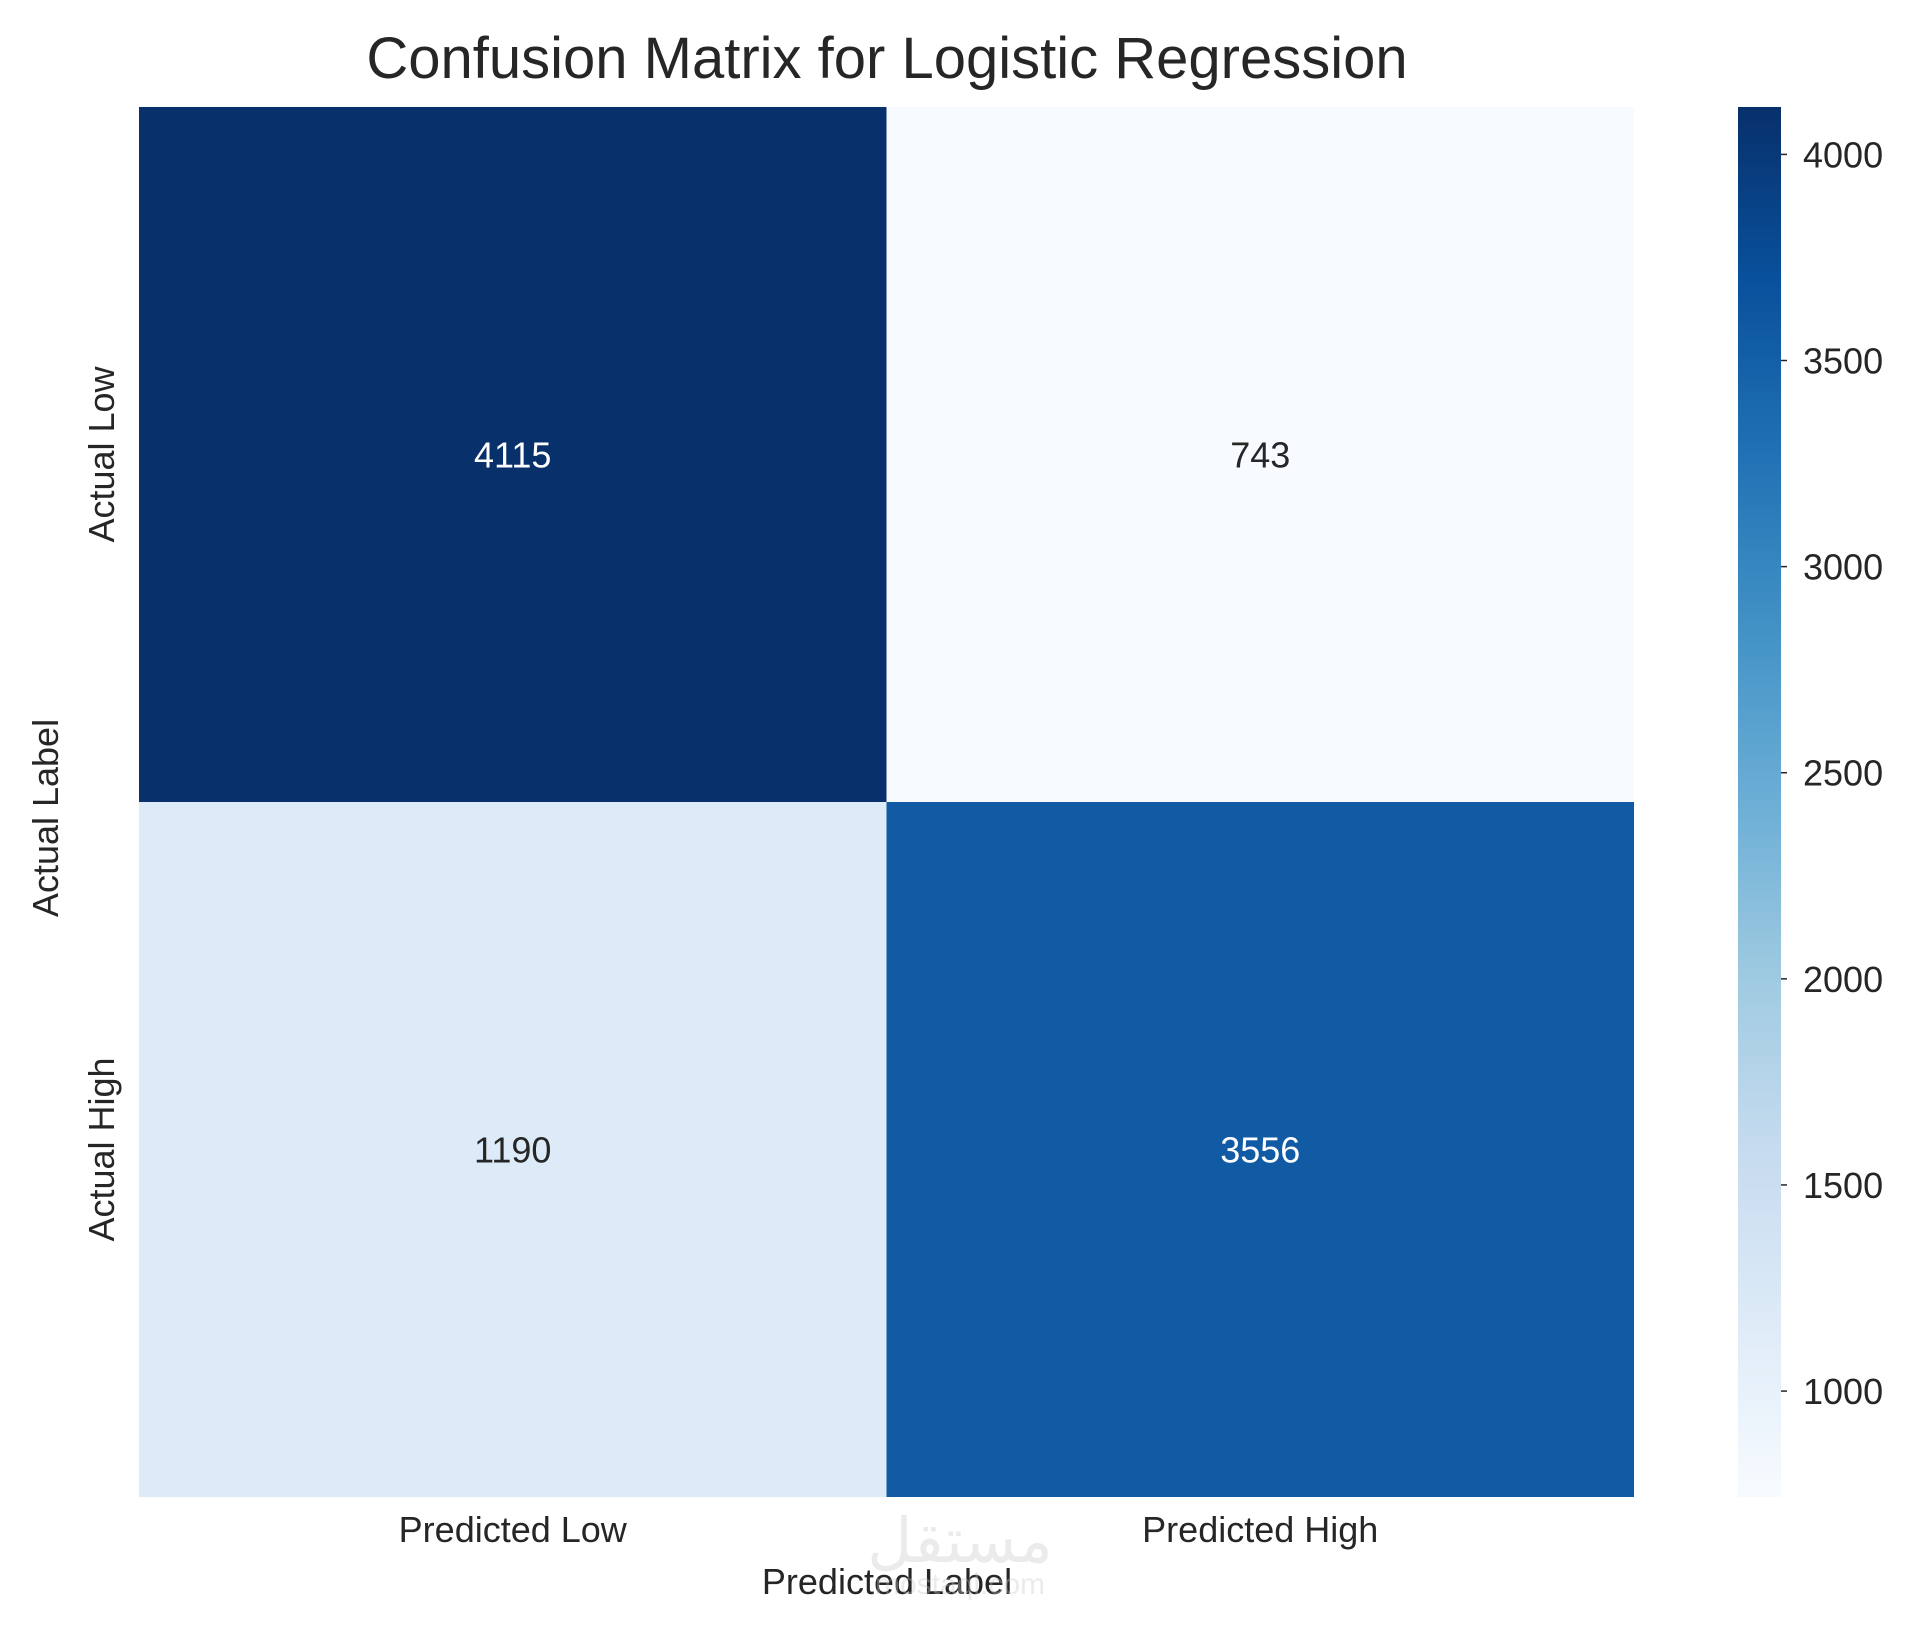 This screenshot has width=1924, height=1628. Describe the element at coordinates (101, 803) in the screenshot. I see `y-tick-labels: Actual Low Actual High` at that location.